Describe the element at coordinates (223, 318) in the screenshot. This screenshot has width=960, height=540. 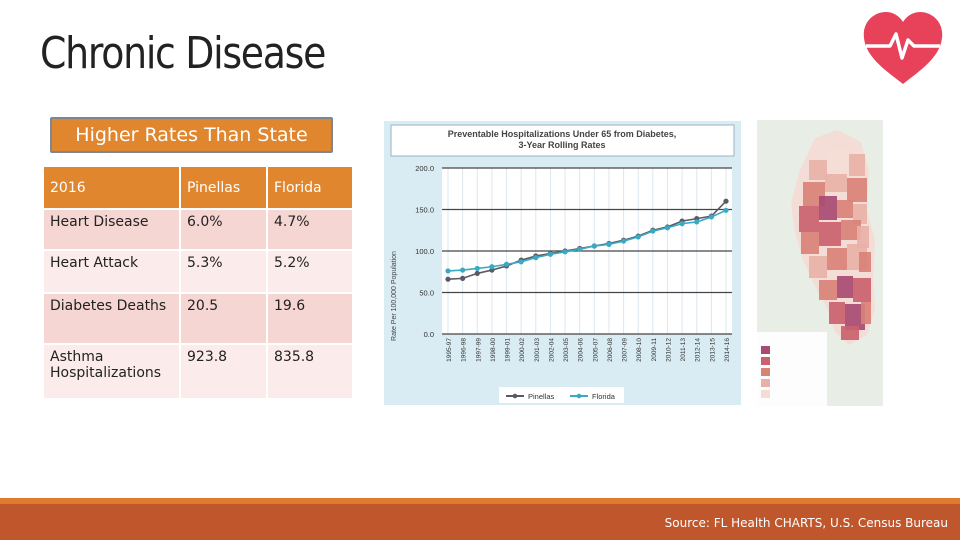
I see `pinellas-value: 20.5` at that location.